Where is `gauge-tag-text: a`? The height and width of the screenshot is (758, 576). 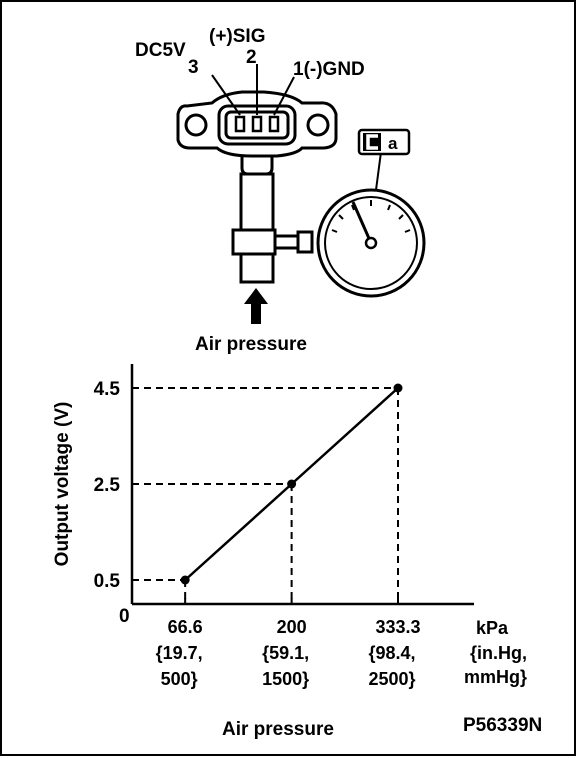
gauge-tag-text: a is located at coordinates (393, 143).